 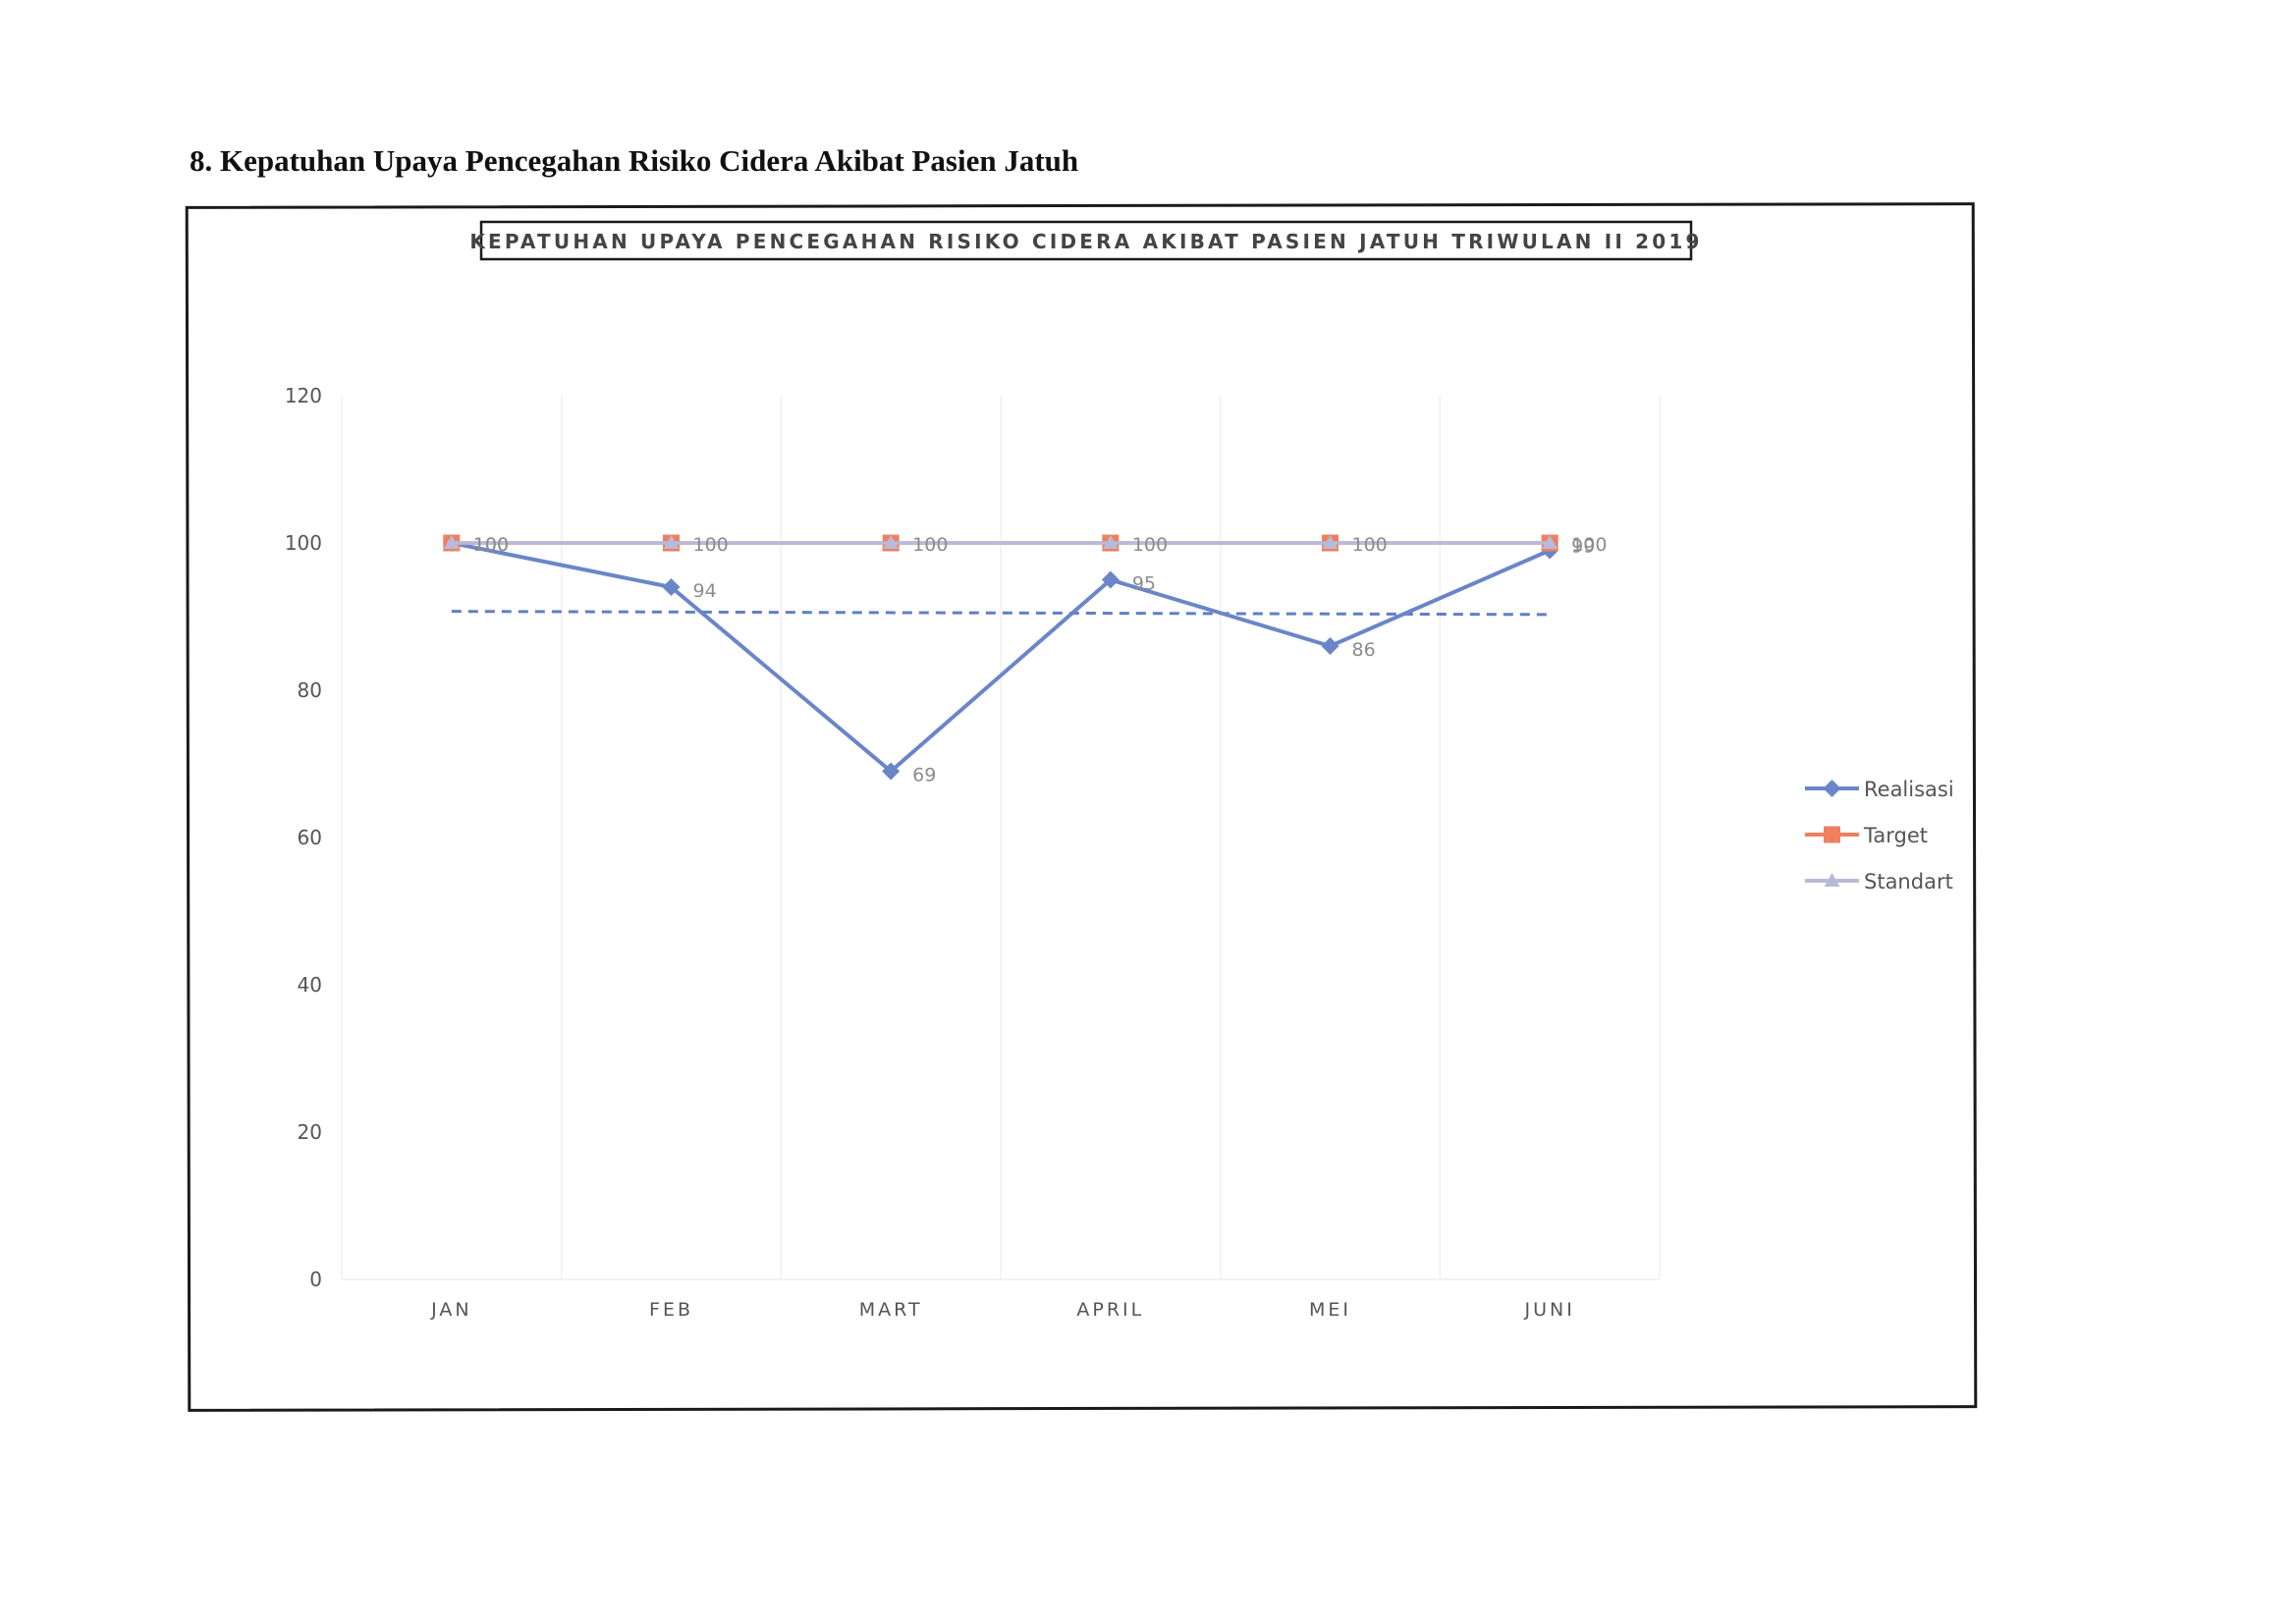 I want to click on legend-label: Realisasi, so click(x=1909, y=789).